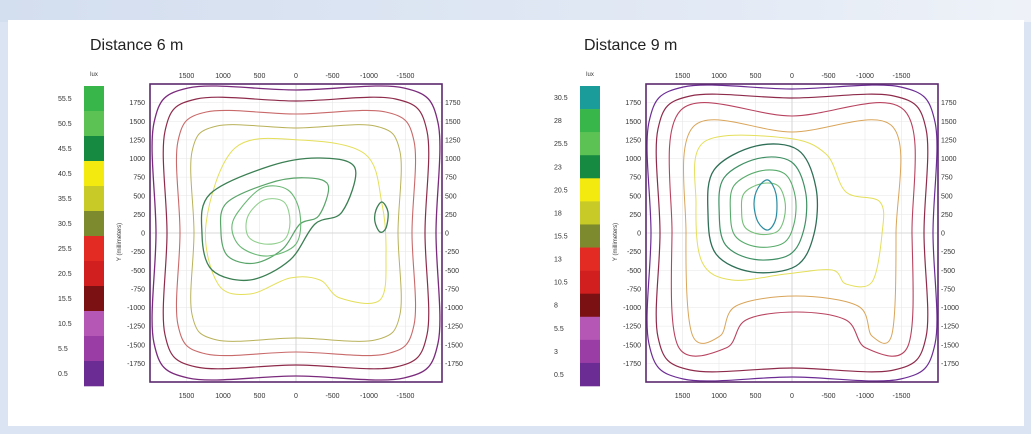  Describe the element at coordinates (561, 283) in the screenshot. I see `legend-level-label: 10.5` at that location.